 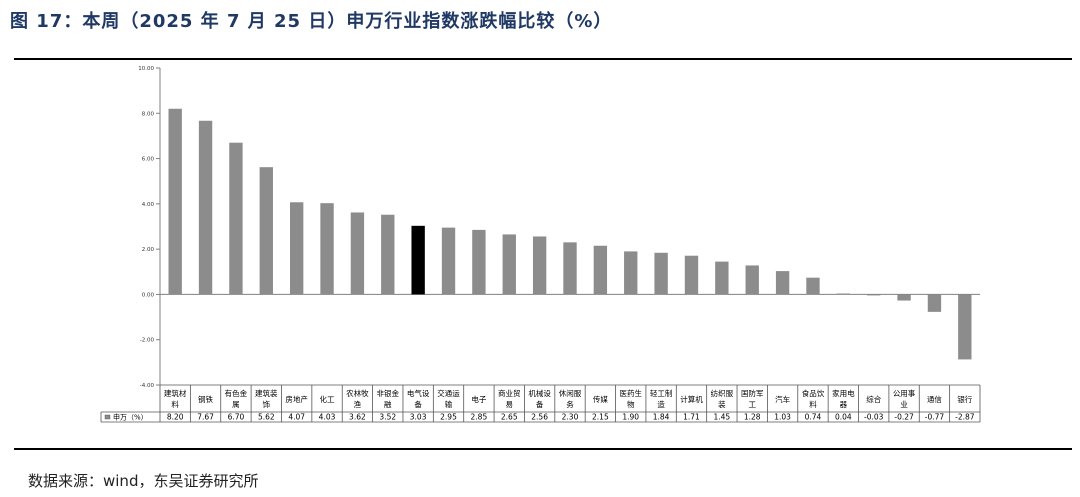 I want to click on category-label: 钢铁, so click(x=205, y=399).